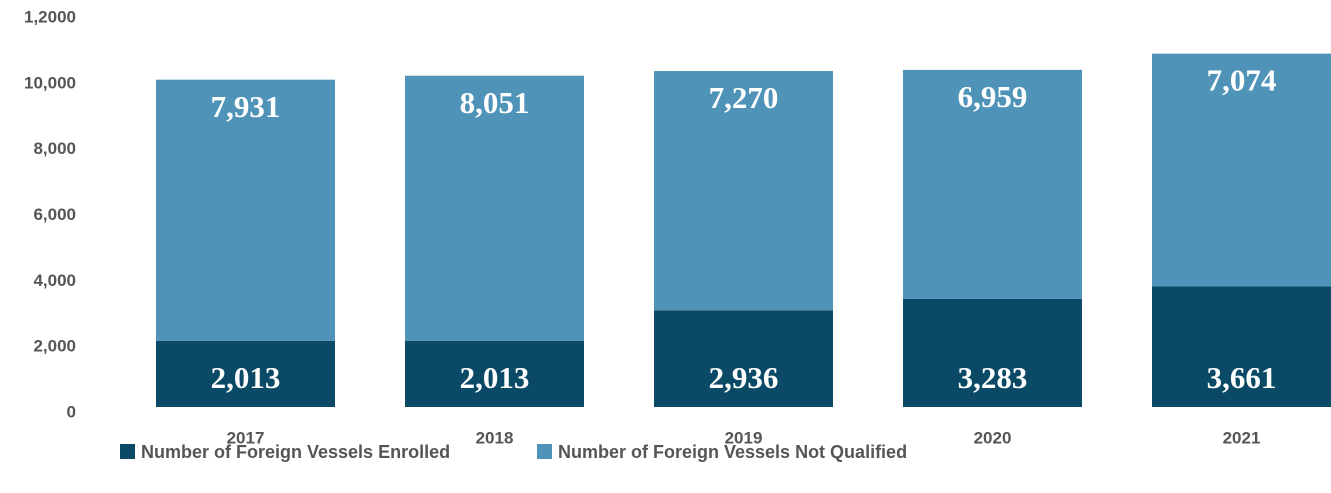 The height and width of the screenshot is (493, 1331). I want to click on value-label: 7,074, so click(1242, 80).